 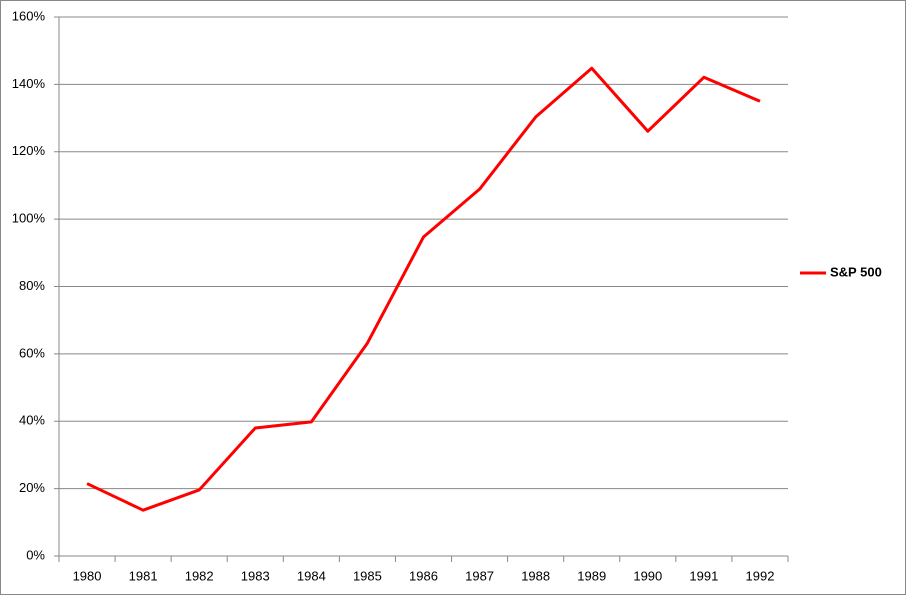 I want to click on x-tick-label: 1991, so click(x=703, y=575).